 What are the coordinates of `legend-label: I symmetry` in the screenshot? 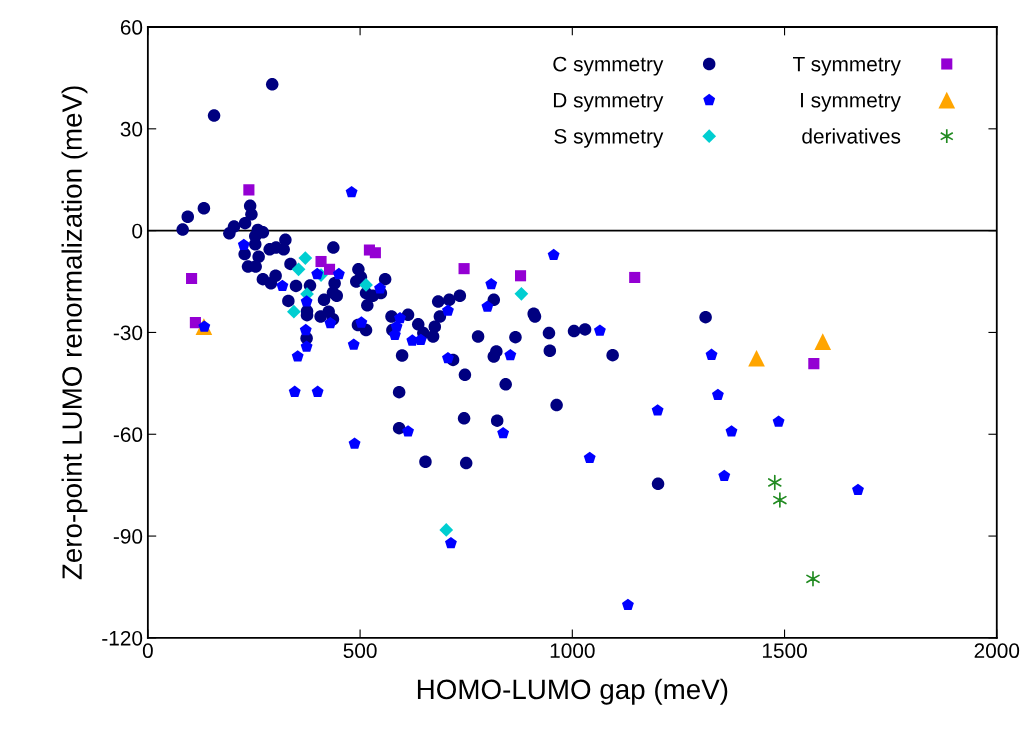 It's located at (851, 102).